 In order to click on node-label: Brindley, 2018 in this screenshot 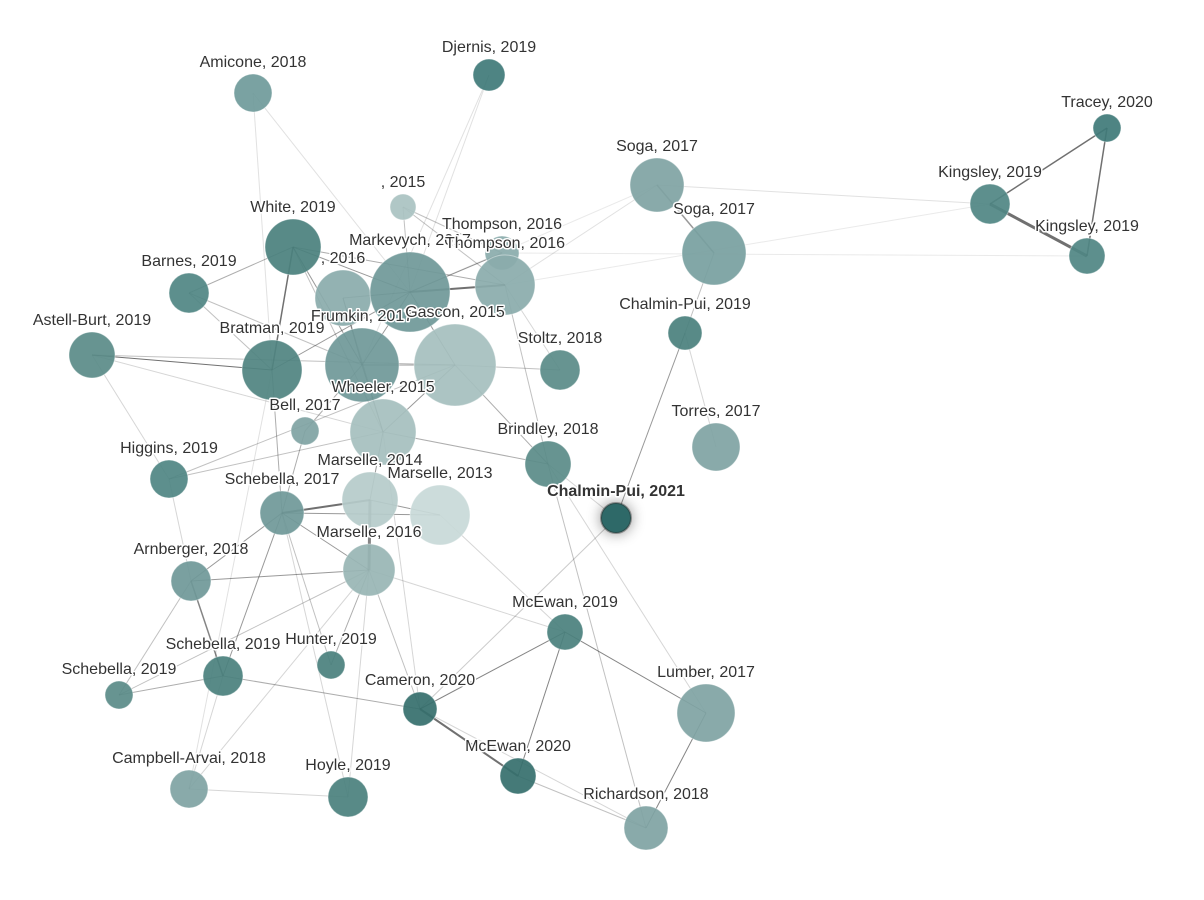, I will do `click(548, 430)`.